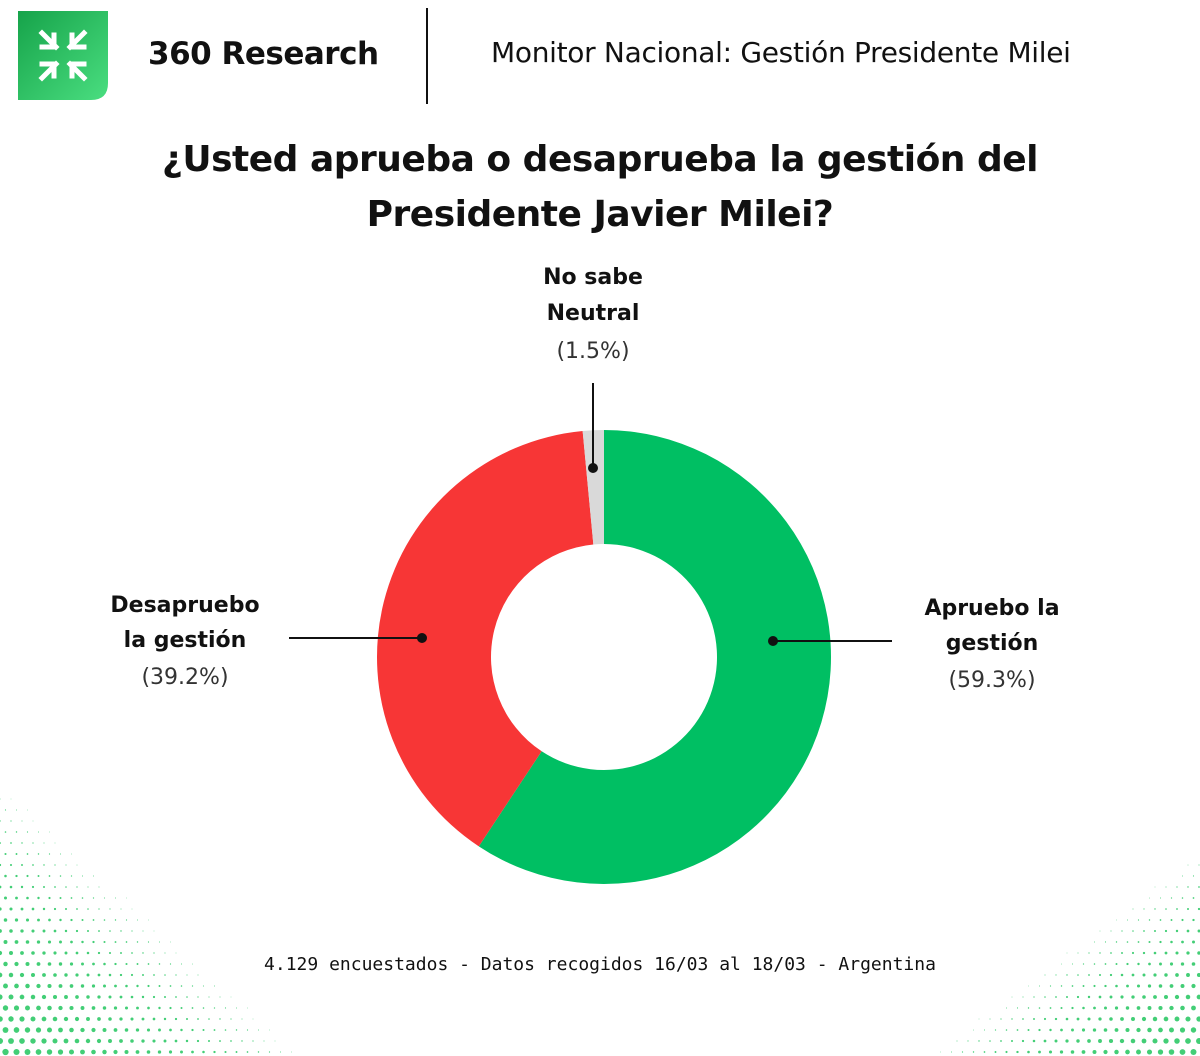  I want to click on slice-value-apruebo: (59.3%), so click(991, 680).